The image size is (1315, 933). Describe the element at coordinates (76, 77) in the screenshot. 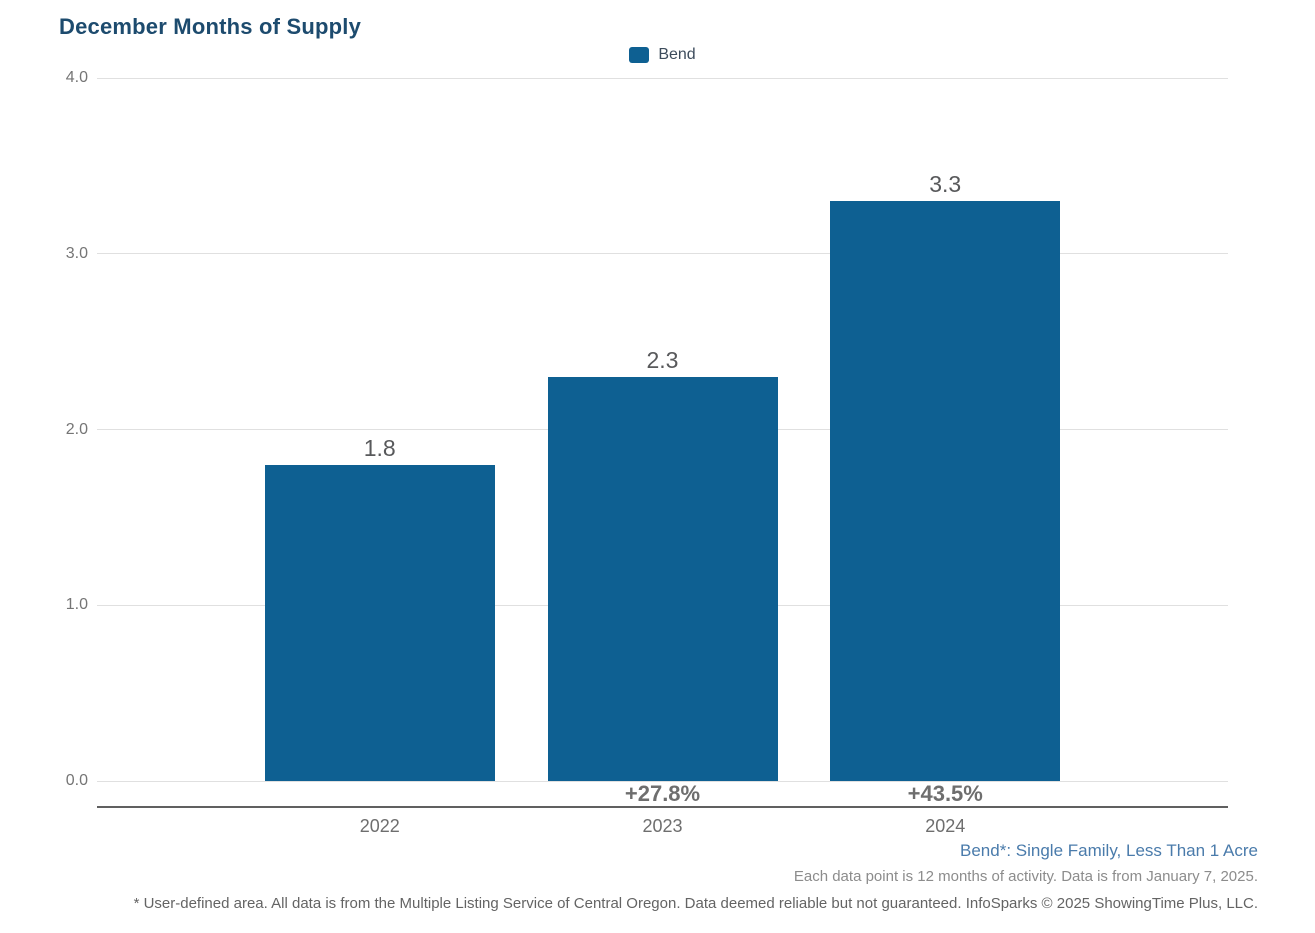

I see `y-tick-label: 4.0` at that location.